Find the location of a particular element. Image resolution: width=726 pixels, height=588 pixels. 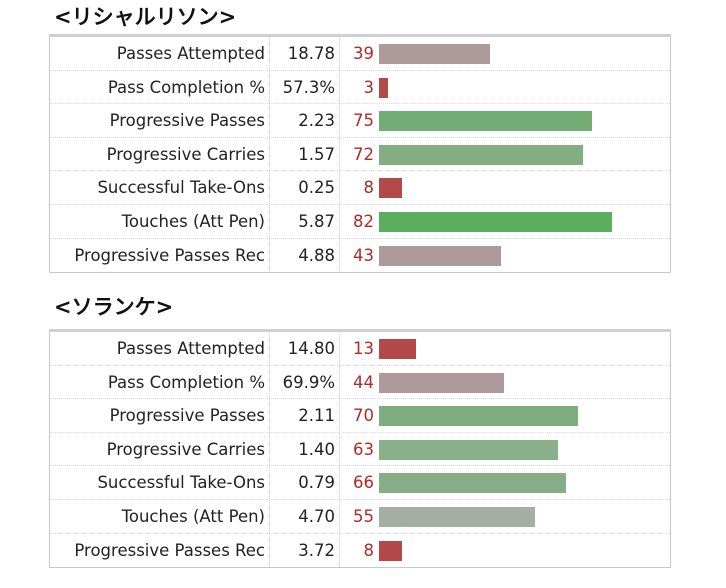

stat-row: Successful Take-Ons 0.79 66 is located at coordinates (360, 483).